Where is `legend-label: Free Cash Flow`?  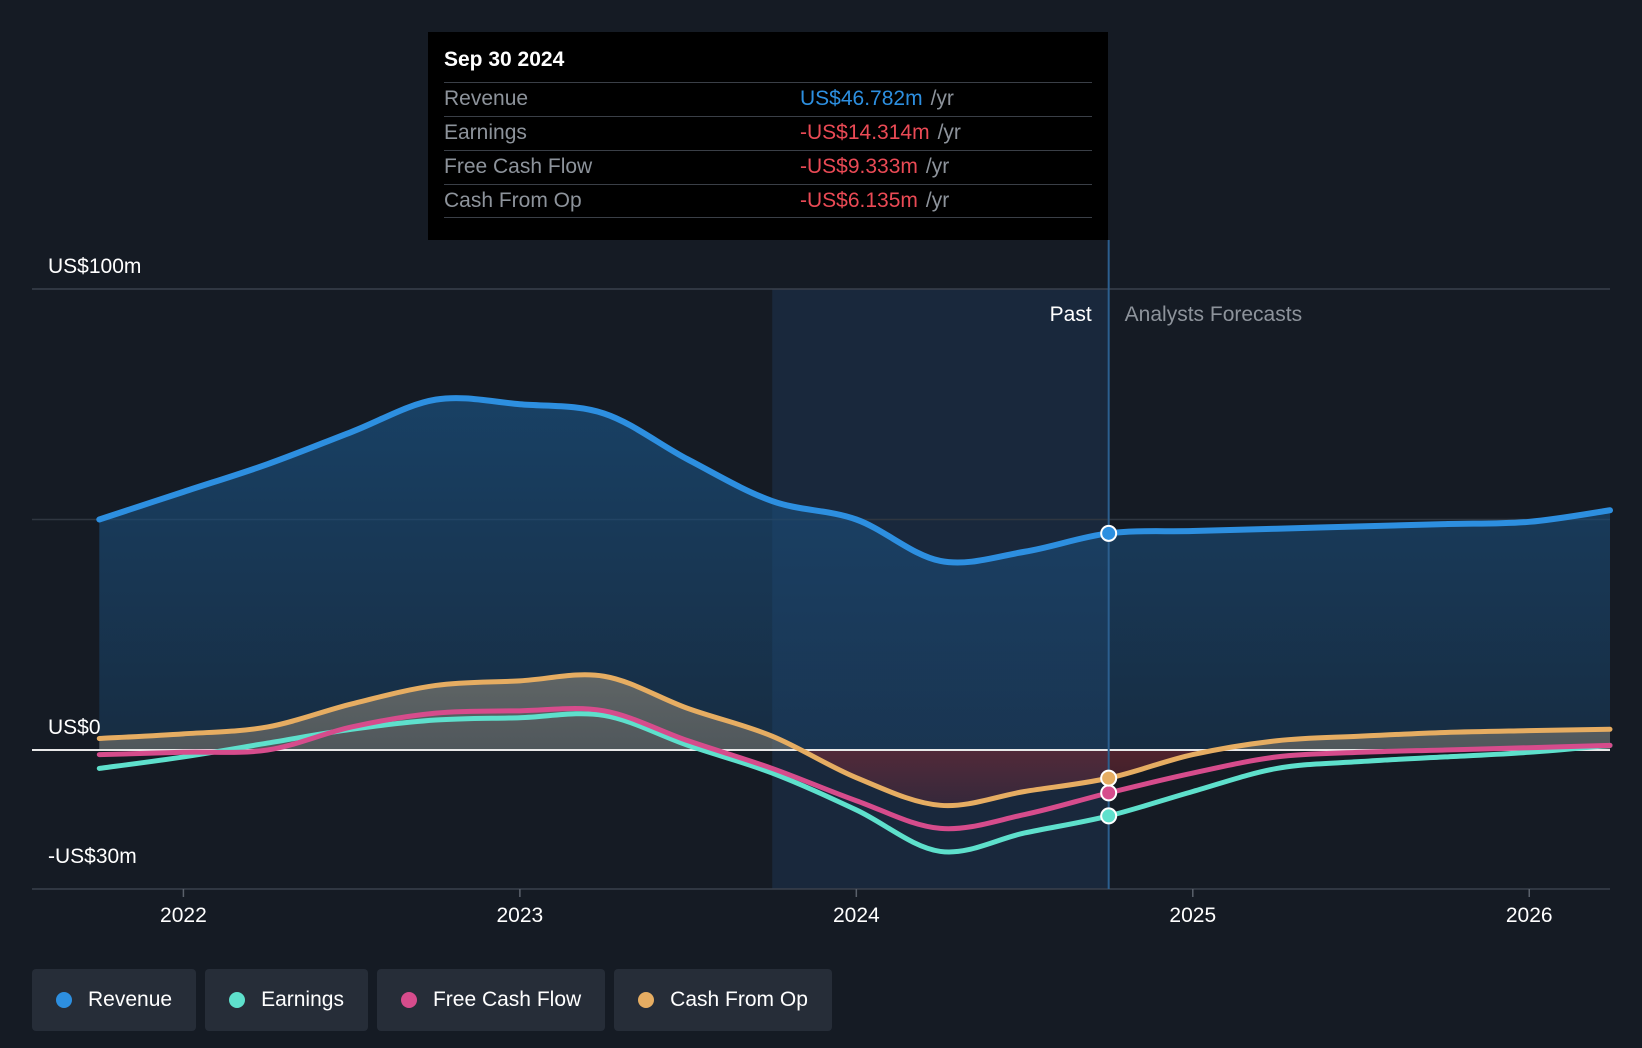
legend-label: Free Cash Flow is located at coordinates (507, 999).